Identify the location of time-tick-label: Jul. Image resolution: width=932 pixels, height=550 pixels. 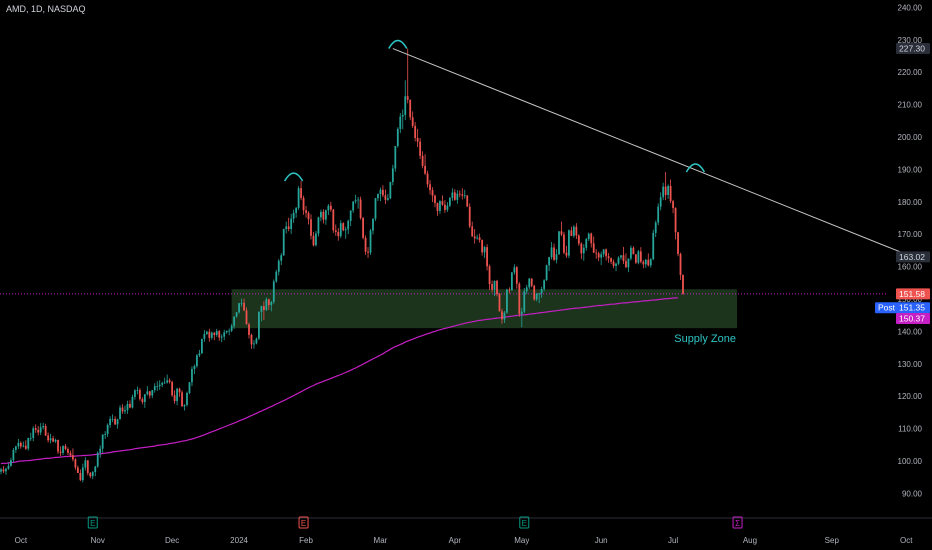
(673, 540).